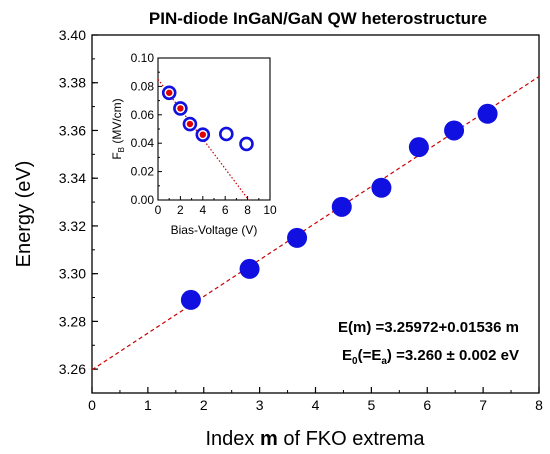  Describe the element at coordinates (72, 226) in the screenshot. I see `y-tick-label: 3.32` at that location.